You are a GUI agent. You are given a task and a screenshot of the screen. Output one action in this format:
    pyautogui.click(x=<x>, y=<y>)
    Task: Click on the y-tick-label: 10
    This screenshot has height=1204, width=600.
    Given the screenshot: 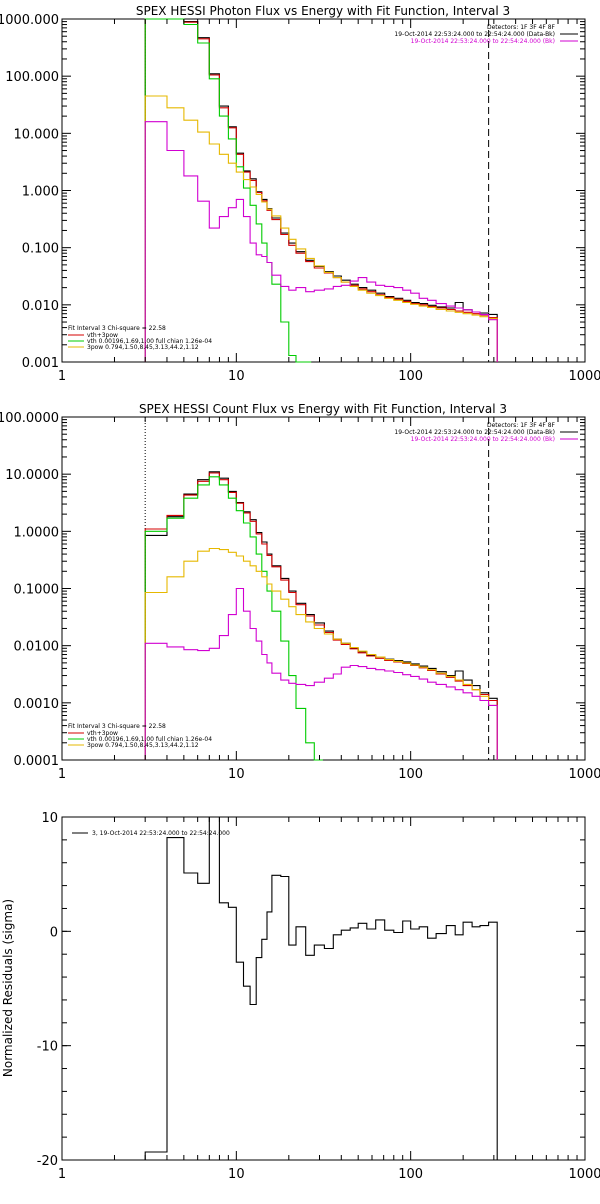 What is the action you would take?
    pyautogui.click(x=49, y=818)
    